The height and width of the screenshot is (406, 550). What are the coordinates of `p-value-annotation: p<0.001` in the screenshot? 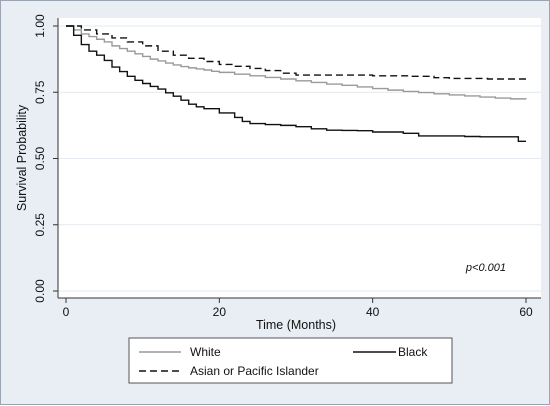 It's located at (485, 268).